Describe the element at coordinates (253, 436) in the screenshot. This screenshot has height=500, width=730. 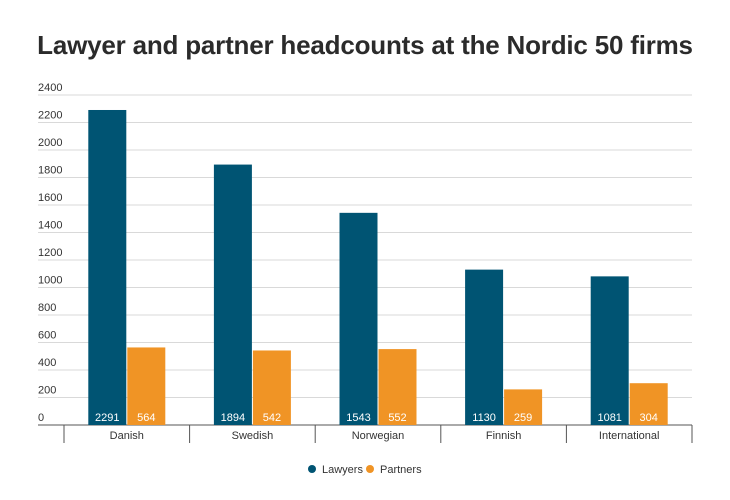
I see `category-label: Swedish` at that location.